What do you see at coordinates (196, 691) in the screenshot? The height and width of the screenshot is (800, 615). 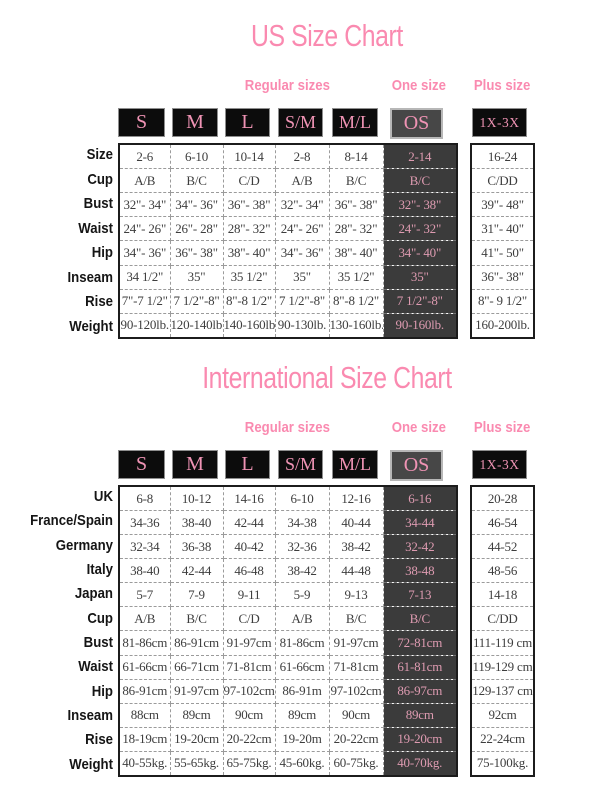 I see `size-cell: 91-97cm` at bounding box center [196, 691].